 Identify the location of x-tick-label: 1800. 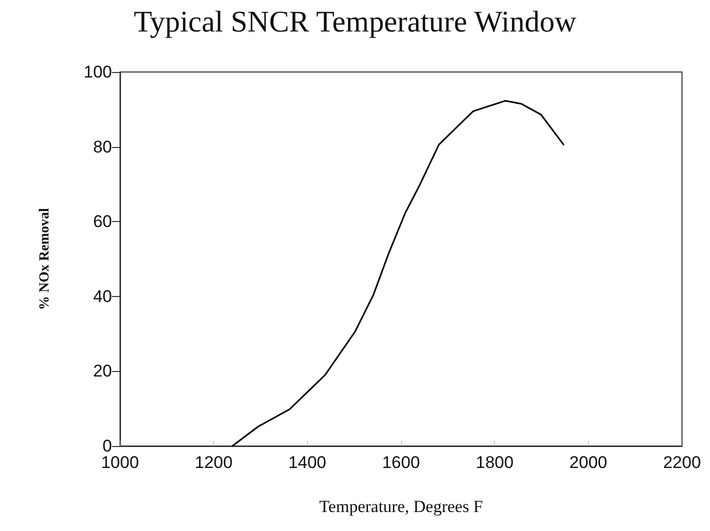
(495, 462).